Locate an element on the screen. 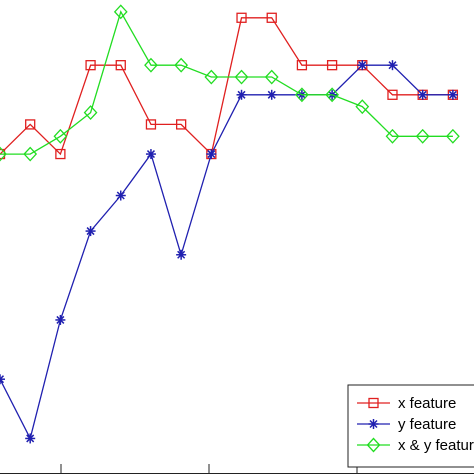  legend-label: y feature is located at coordinates (427, 424).